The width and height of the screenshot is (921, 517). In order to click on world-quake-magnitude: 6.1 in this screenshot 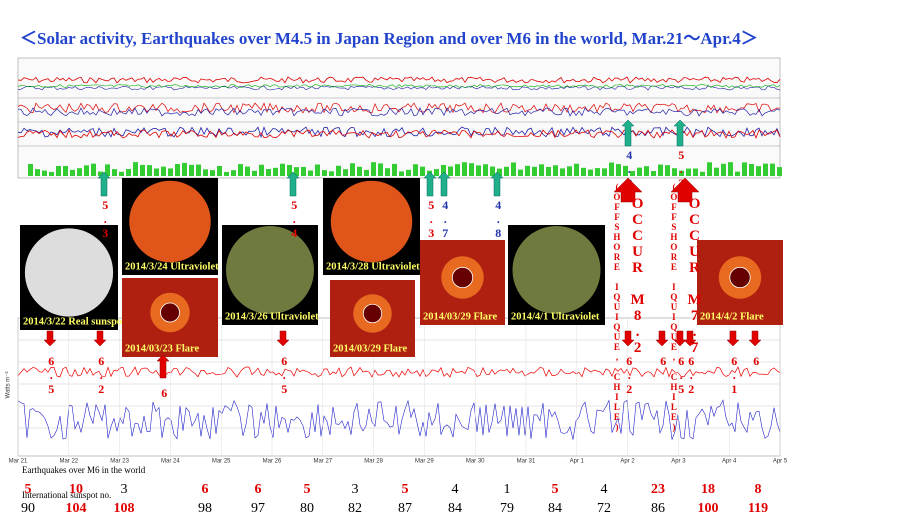, I will do `click(734, 375)`.